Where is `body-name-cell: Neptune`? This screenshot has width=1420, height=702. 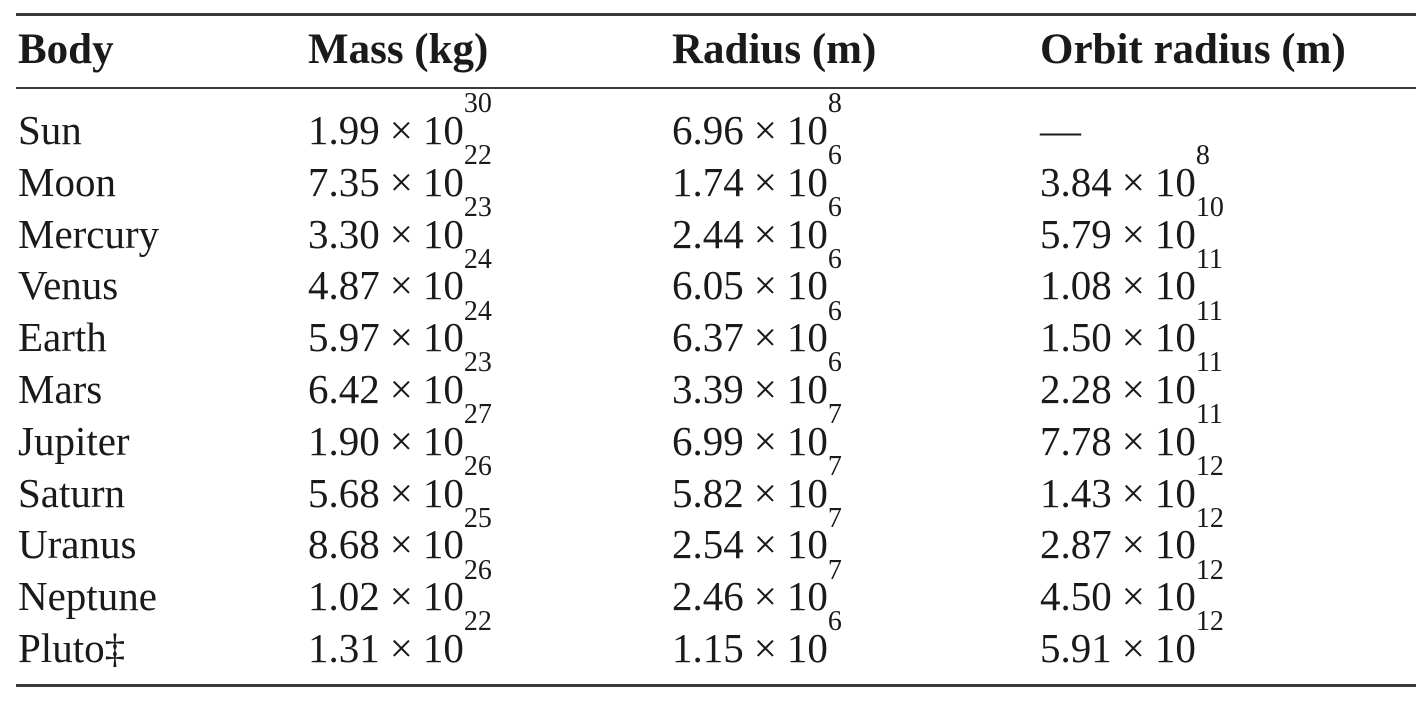
body-name-cell: Neptune is located at coordinates (87, 596).